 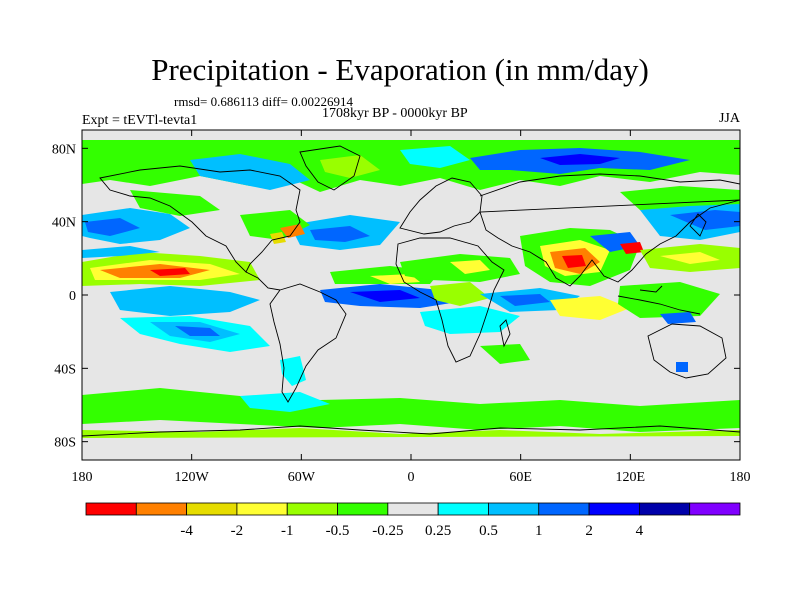 I want to click on field-green-safrica, so click(x=505, y=354).